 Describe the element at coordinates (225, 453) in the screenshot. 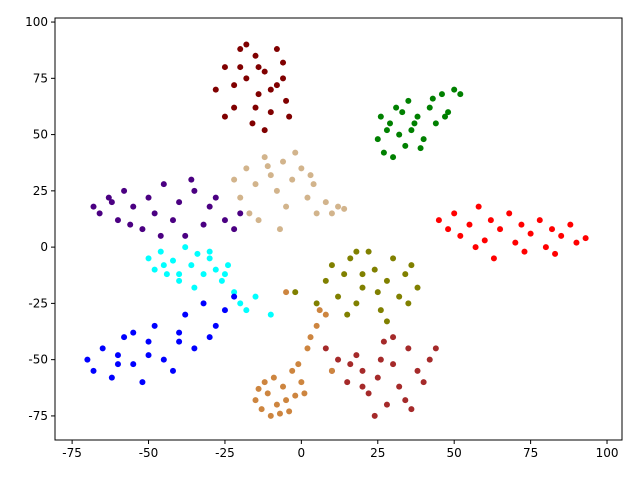

I see `x-tick-label: -25` at that location.